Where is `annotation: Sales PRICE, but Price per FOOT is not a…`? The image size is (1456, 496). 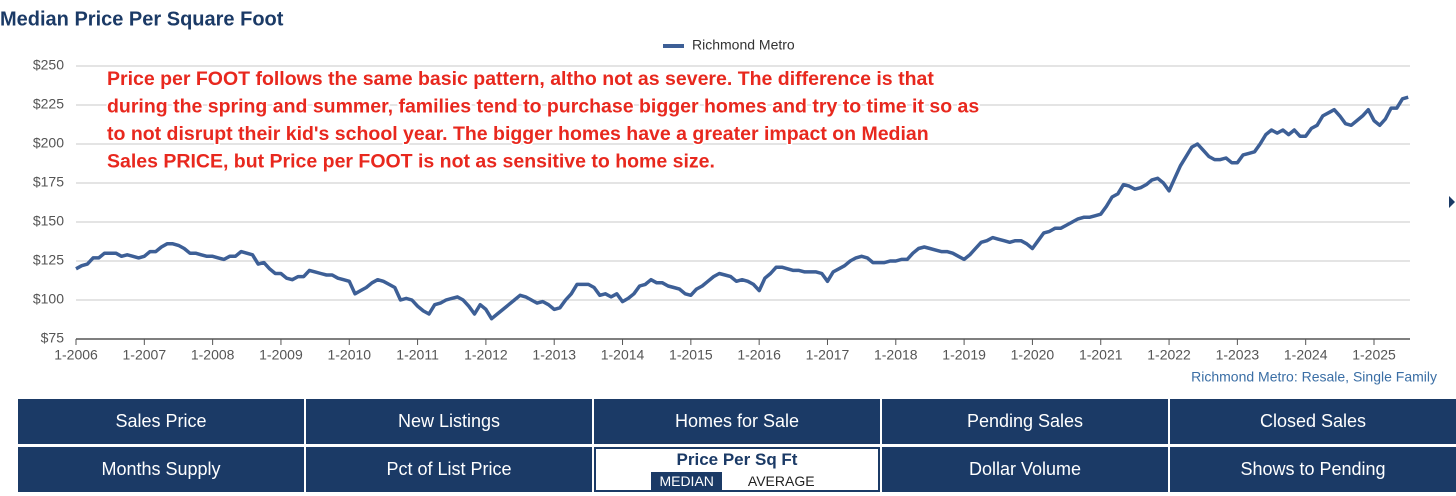
annotation: Sales PRICE, but Price per FOOT is not a… is located at coordinates (411, 162).